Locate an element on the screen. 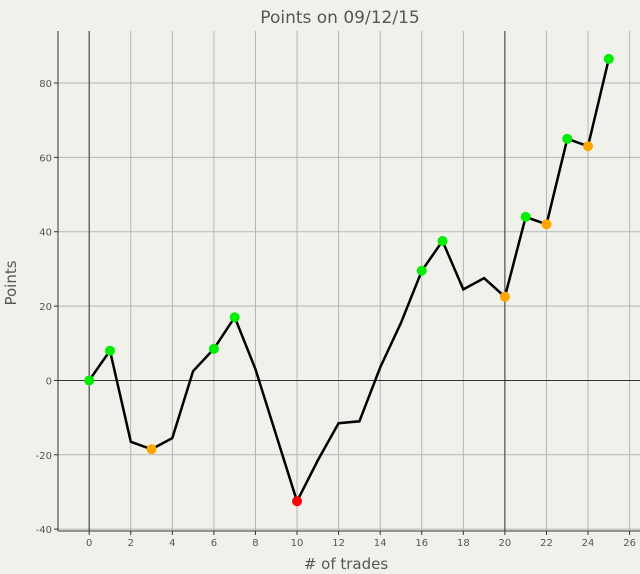 The height and width of the screenshot is (574, 640). y-tick-label: 20 is located at coordinates (45, 307).